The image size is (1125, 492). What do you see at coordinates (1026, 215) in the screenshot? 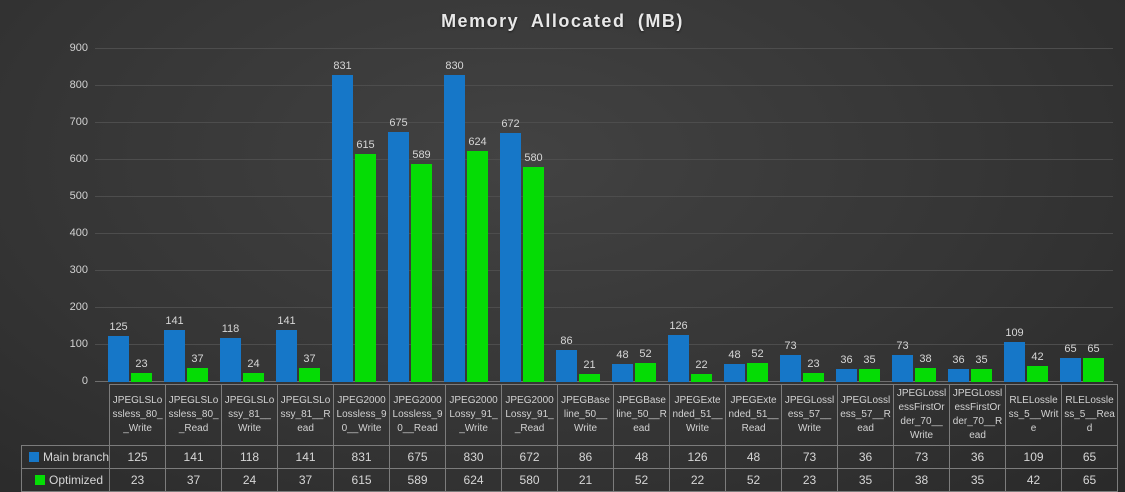
I see `bar-group: 109 42` at bounding box center [1026, 215].